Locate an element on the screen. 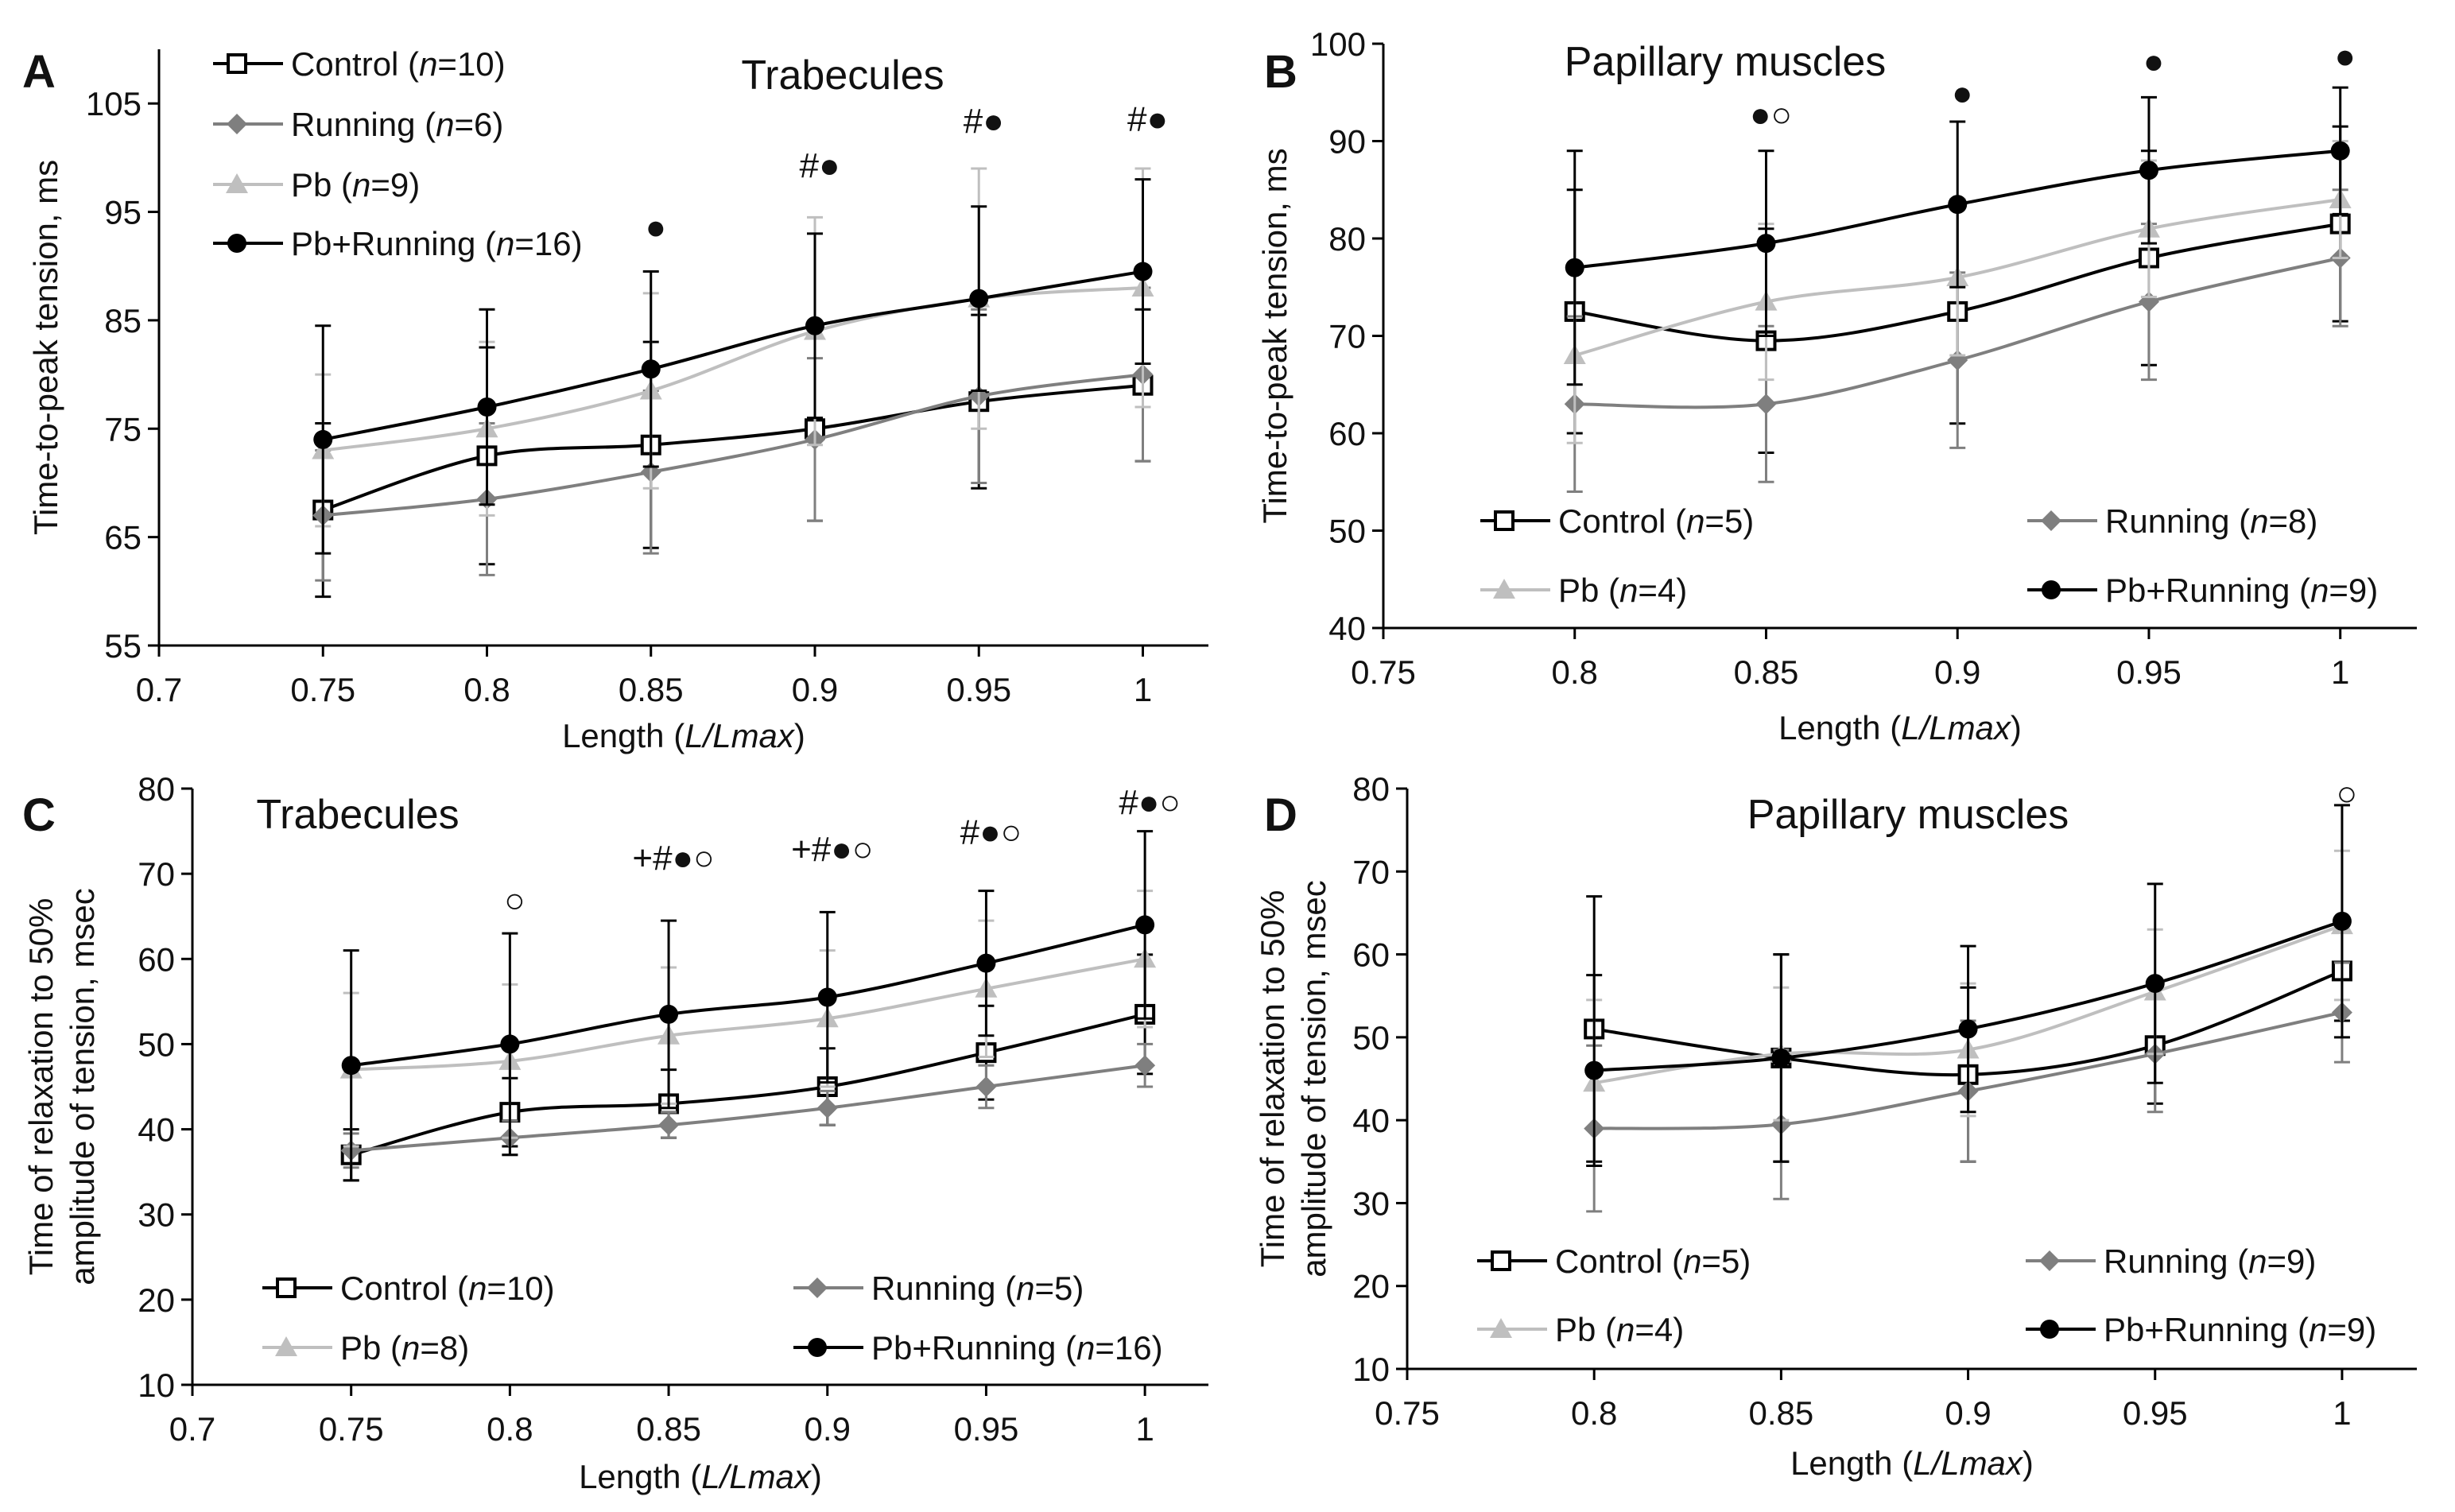  panel-letter: D is located at coordinates (1280, 815).